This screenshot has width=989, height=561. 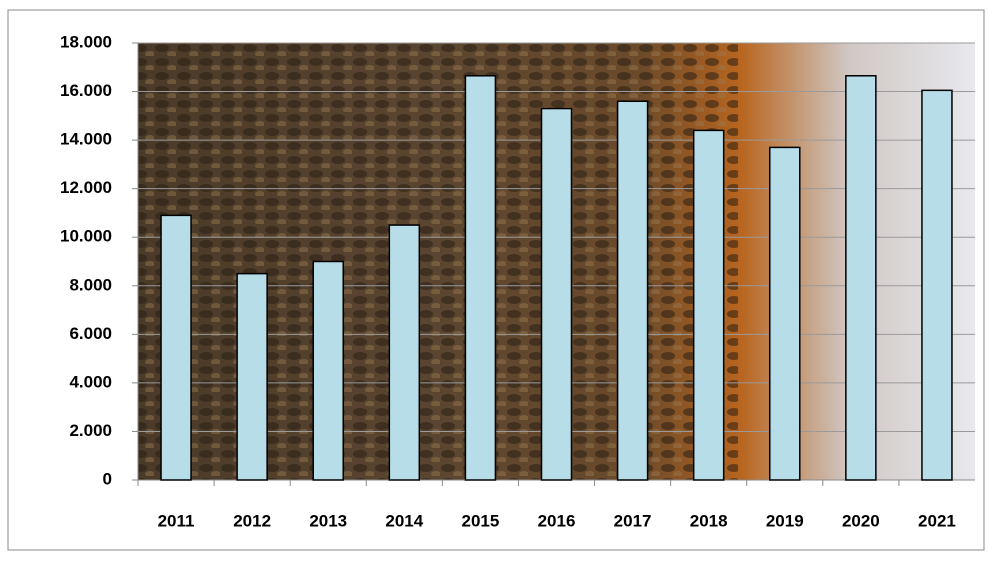 What do you see at coordinates (86, 139) in the screenshot?
I see `y-tick-label: 14.000` at bounding box center [86, 139].